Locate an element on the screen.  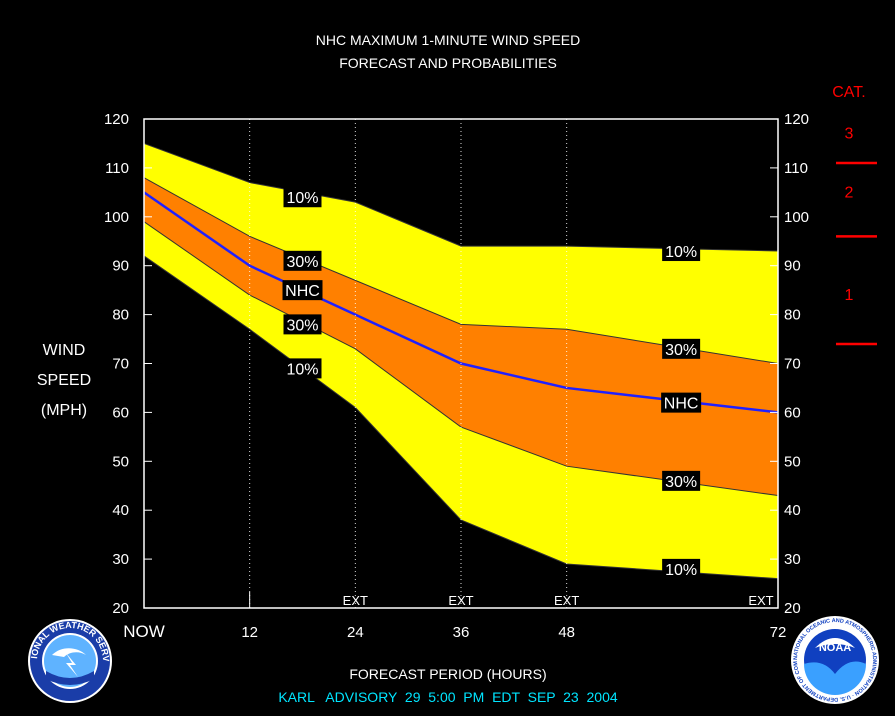
x-tick-label: NOW is located at coordinates (144, 631).